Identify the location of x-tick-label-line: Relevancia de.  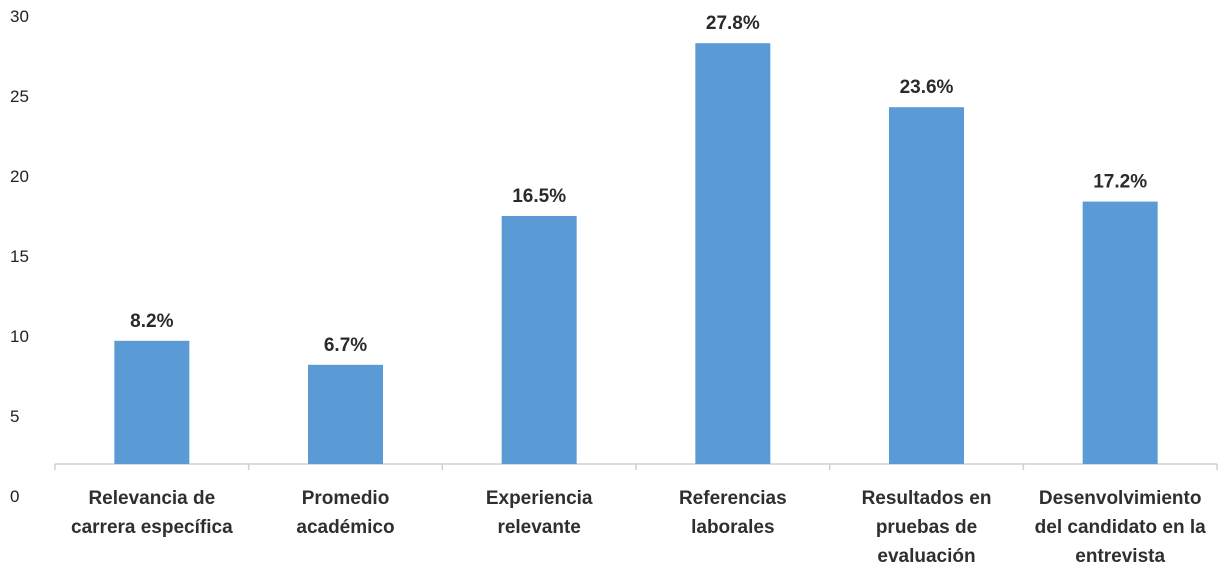
(151, 498).